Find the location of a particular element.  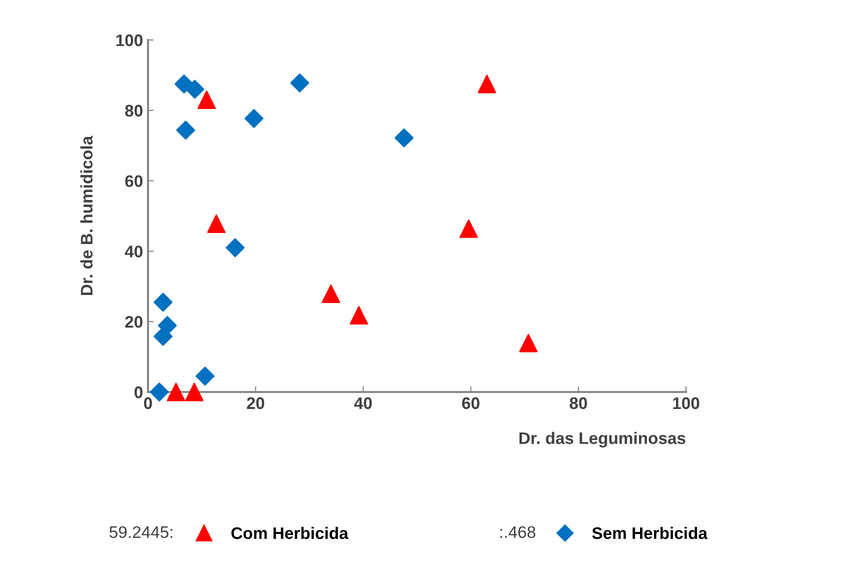

x-tick-label: 40 is located at coordinates (363, 403).